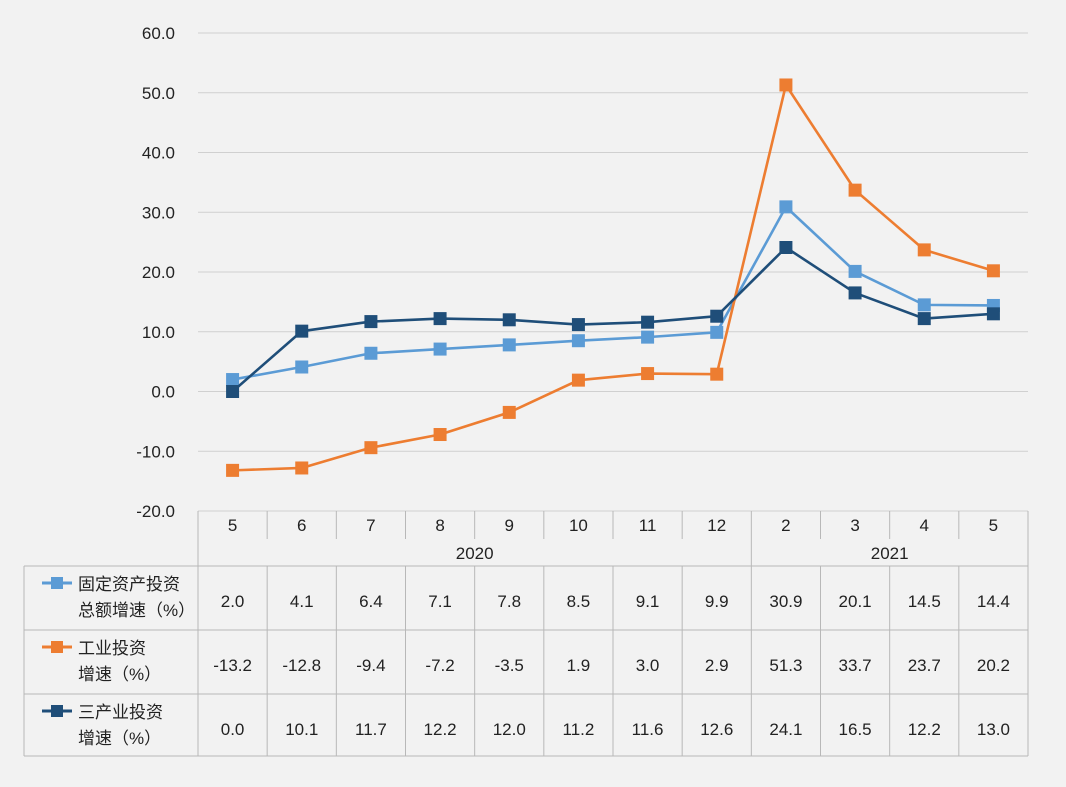 Image resolution: width=1066 pixels, height=787 pixels. I want to click on data-label: 23.7, so click(924, 665).